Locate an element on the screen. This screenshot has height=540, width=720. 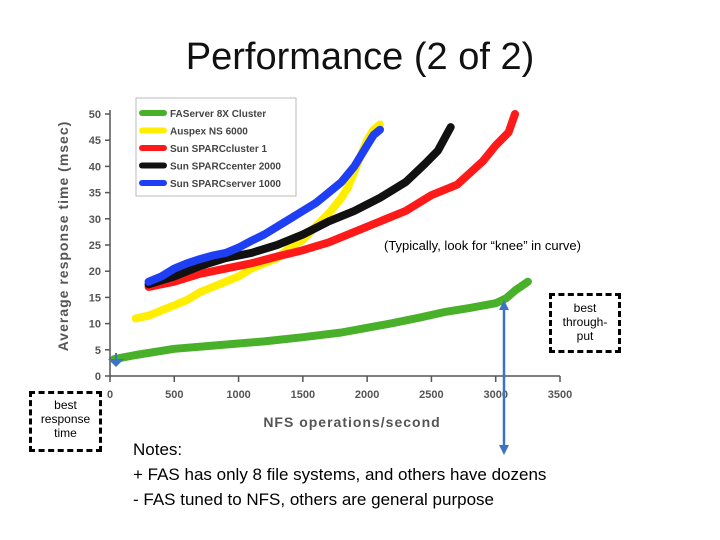
callout-line: response is located at coordinates (65, 419).